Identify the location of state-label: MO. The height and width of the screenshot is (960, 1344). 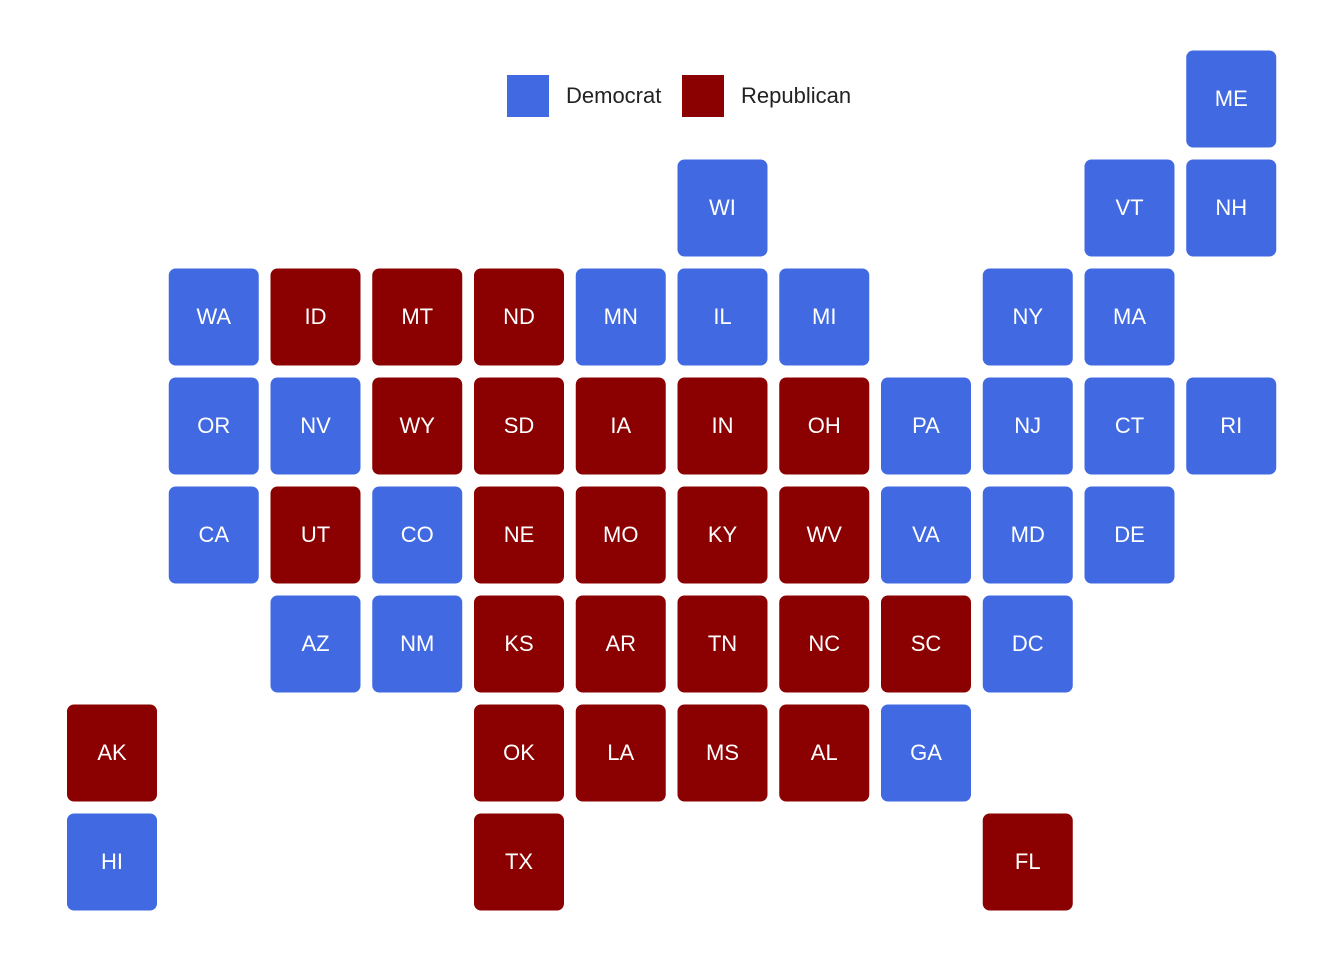
(620, 534).